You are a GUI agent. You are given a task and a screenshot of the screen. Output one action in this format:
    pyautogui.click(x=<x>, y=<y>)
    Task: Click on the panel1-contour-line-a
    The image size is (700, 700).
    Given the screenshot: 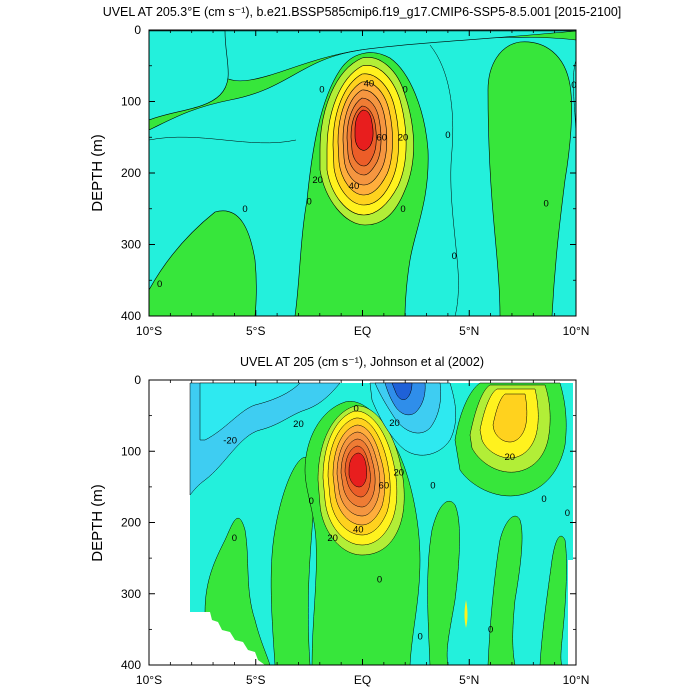 What is the action you would take?
    pyautogui.click(x=223, y=140)
    